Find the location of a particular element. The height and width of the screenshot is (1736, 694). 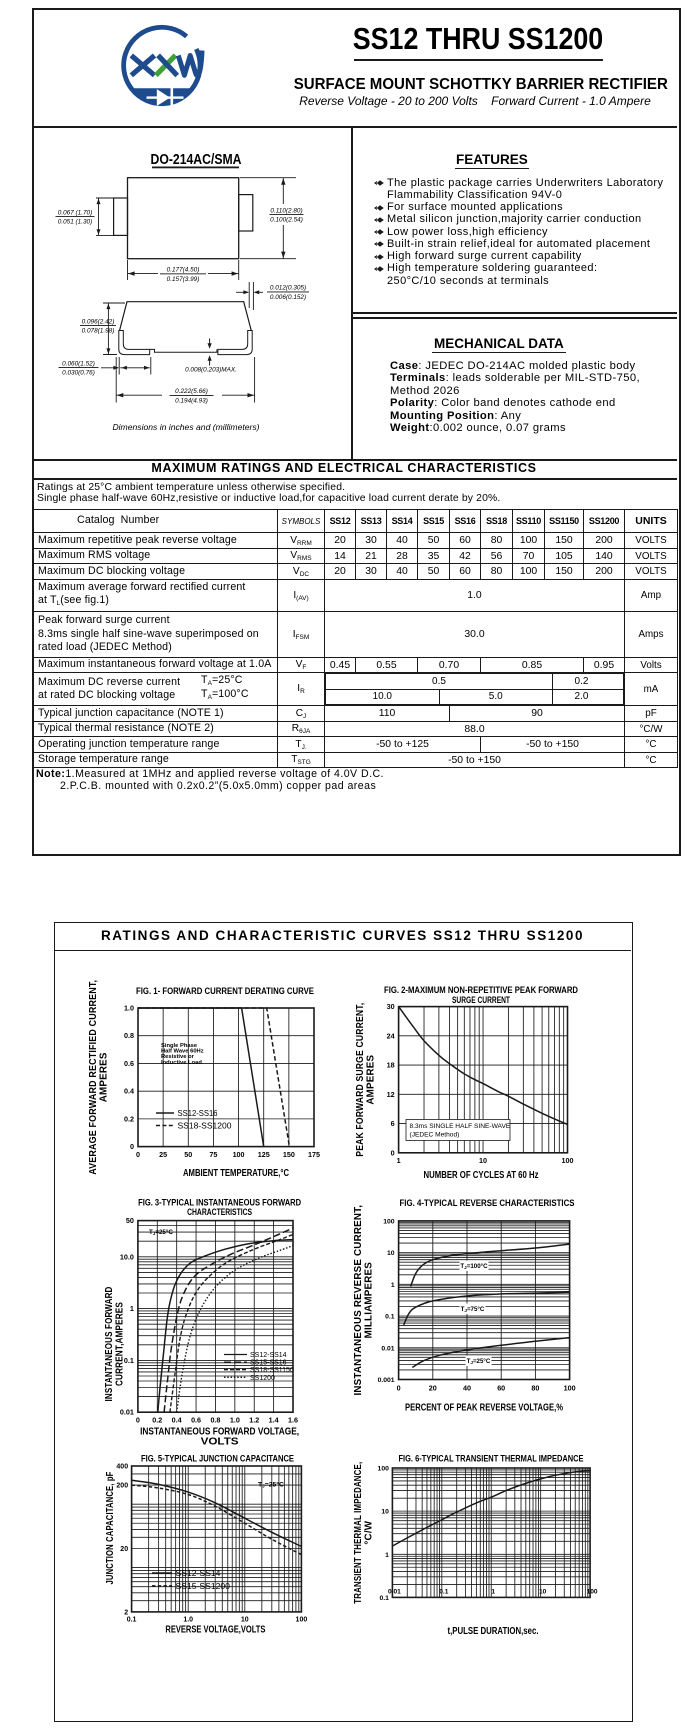

svg-text: AMPERES is located at coordinates (371, 1080).